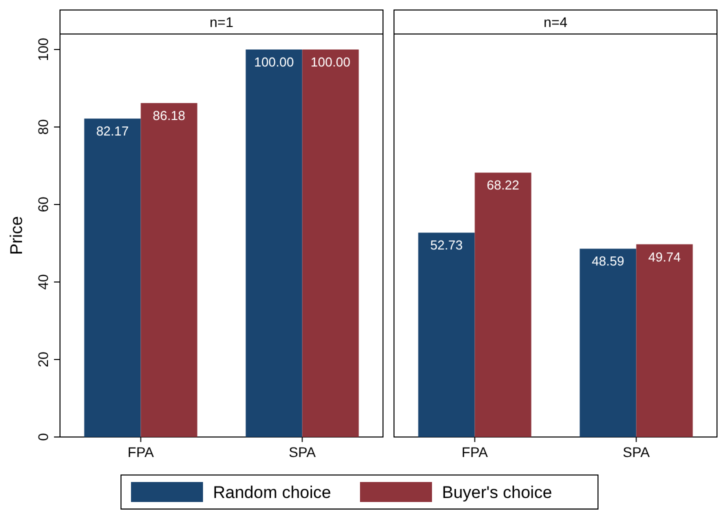 The height and width of the screenshot is (510, 719). I want to click on y-tick-label: 0, so click(43, 436).